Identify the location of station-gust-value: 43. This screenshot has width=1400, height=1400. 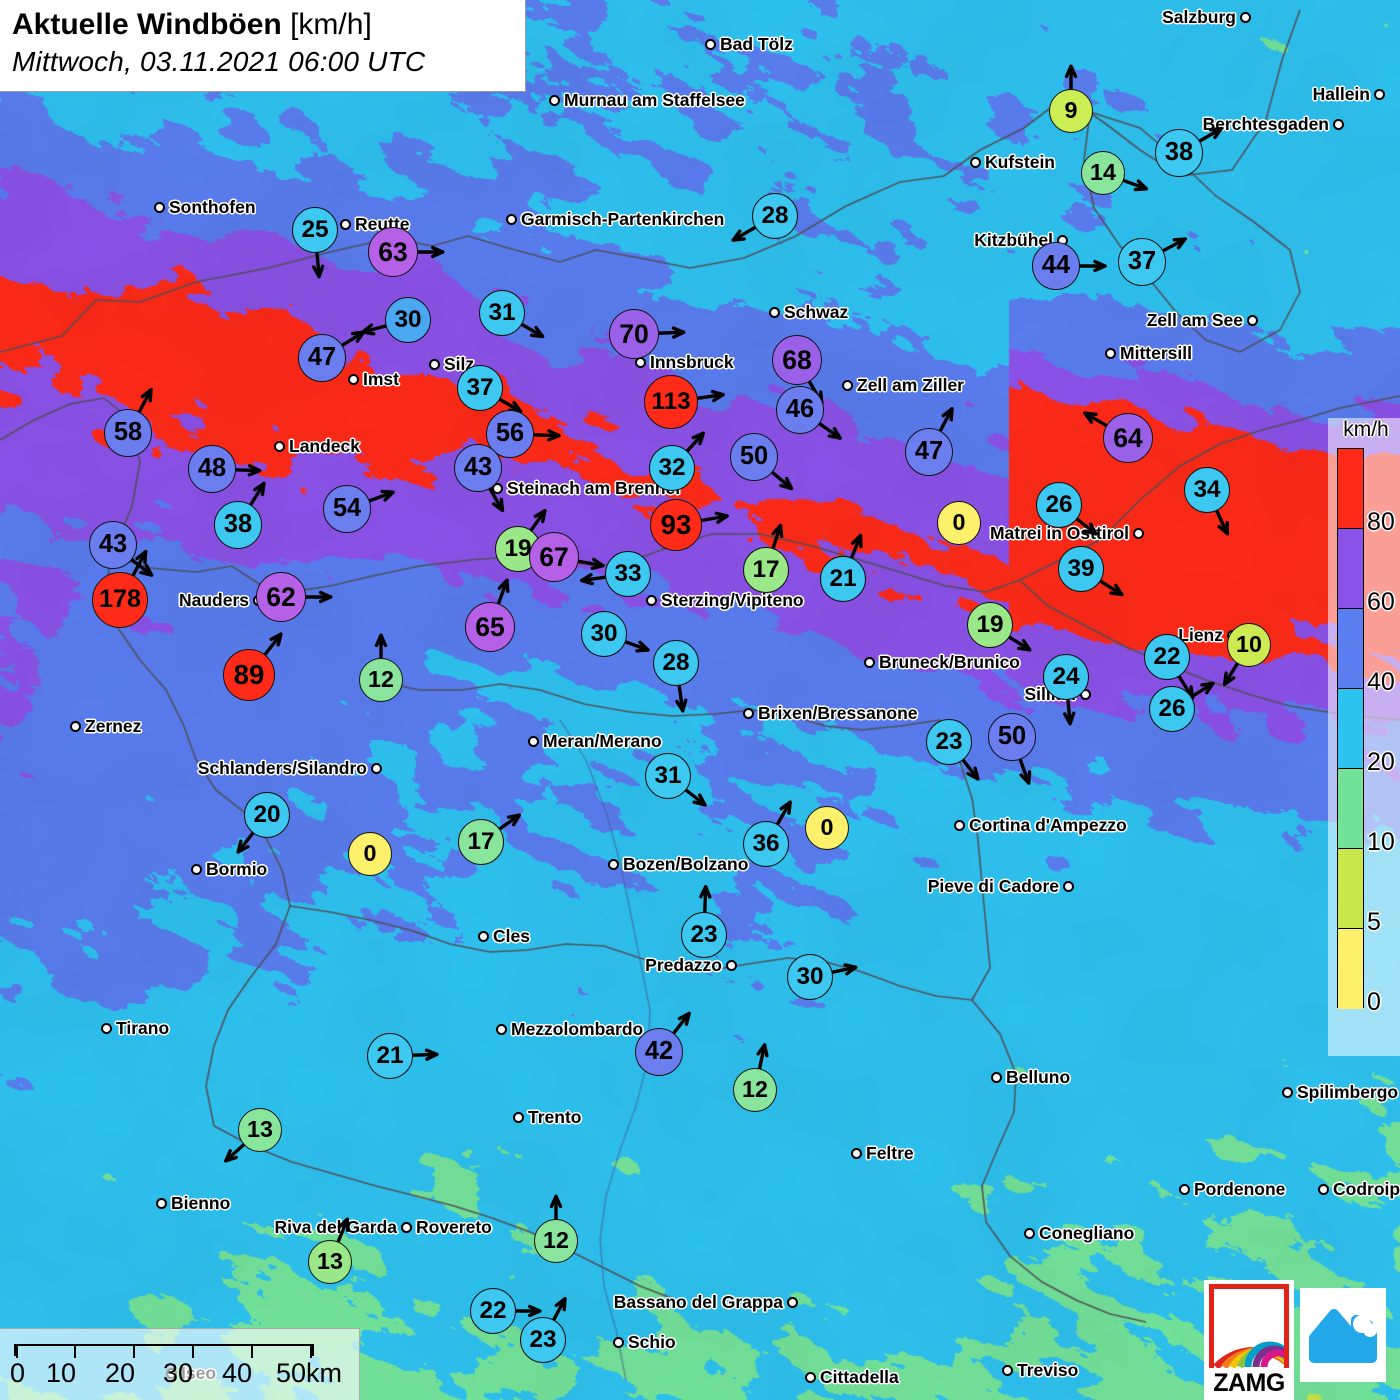
(113, 544).